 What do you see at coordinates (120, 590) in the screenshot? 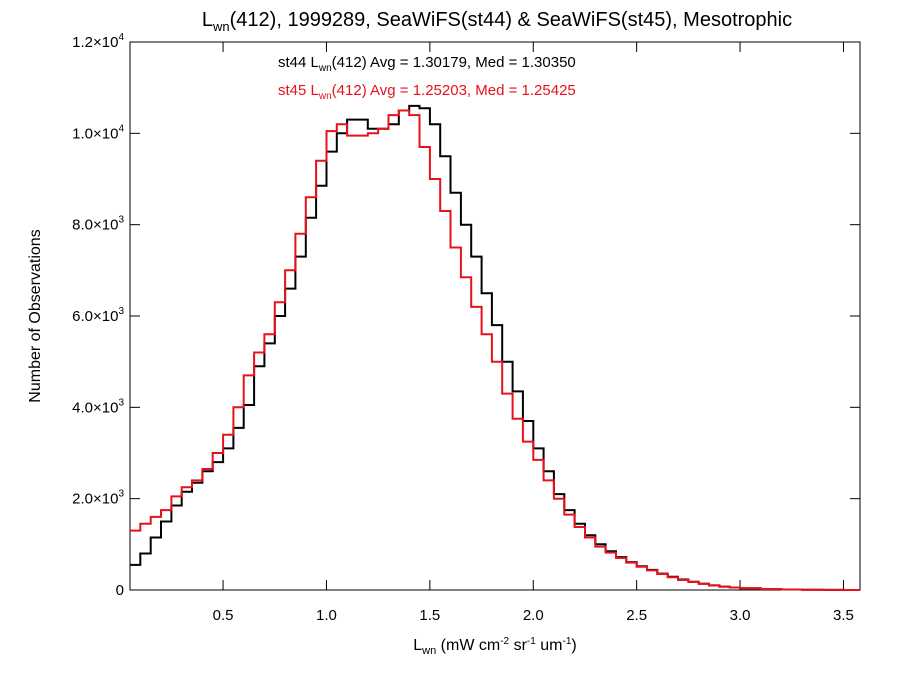
I see `y-tick-label: 0` at bounding box center [120, 590].